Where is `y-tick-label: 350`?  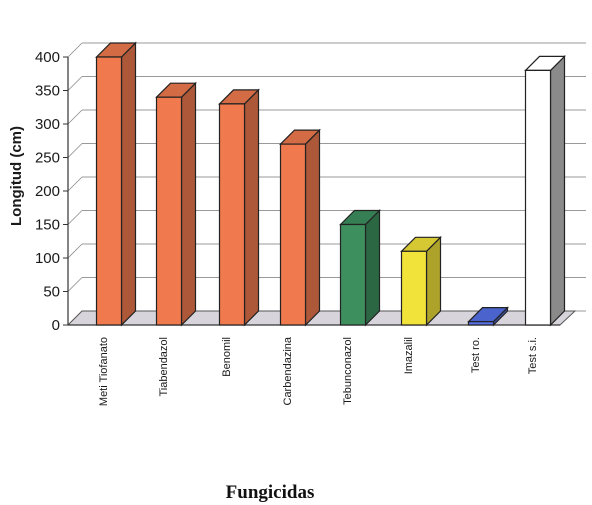
y-tick-label: 350 is located at coordinates (47, 91).